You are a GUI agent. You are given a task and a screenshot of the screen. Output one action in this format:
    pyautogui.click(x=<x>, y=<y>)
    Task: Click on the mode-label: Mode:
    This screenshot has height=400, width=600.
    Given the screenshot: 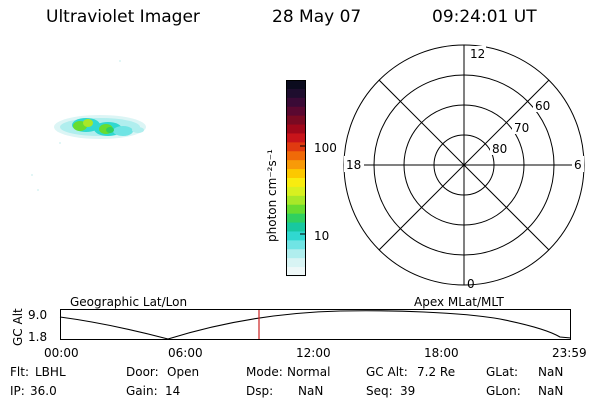 What is the action you would take?
    pyautogui.click(x=264, y=372)
    